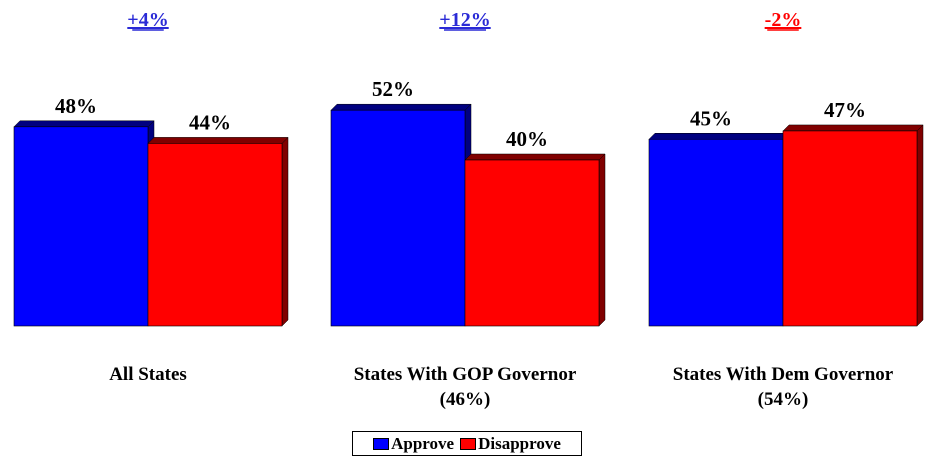 Image resolution: width=931 pixels, height=460 pixels. What do you see at coordinates (210, 122) in the screenshot?
I see `value-label-disapprove-1: 44%` at bounding box center [210, 122].